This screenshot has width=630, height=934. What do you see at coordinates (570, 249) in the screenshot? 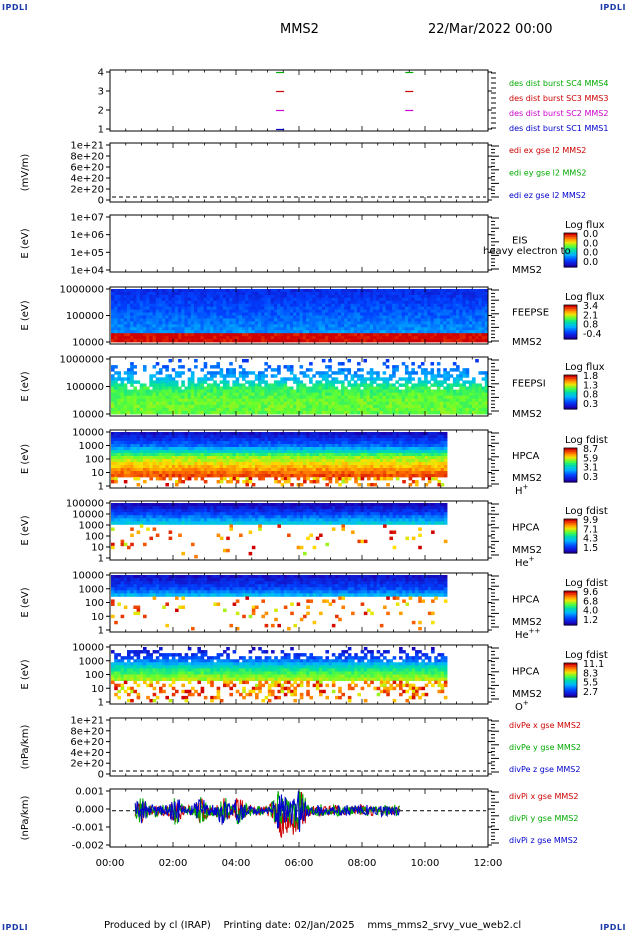
I see `colorbar-cell` at bounding box center [570, 249].